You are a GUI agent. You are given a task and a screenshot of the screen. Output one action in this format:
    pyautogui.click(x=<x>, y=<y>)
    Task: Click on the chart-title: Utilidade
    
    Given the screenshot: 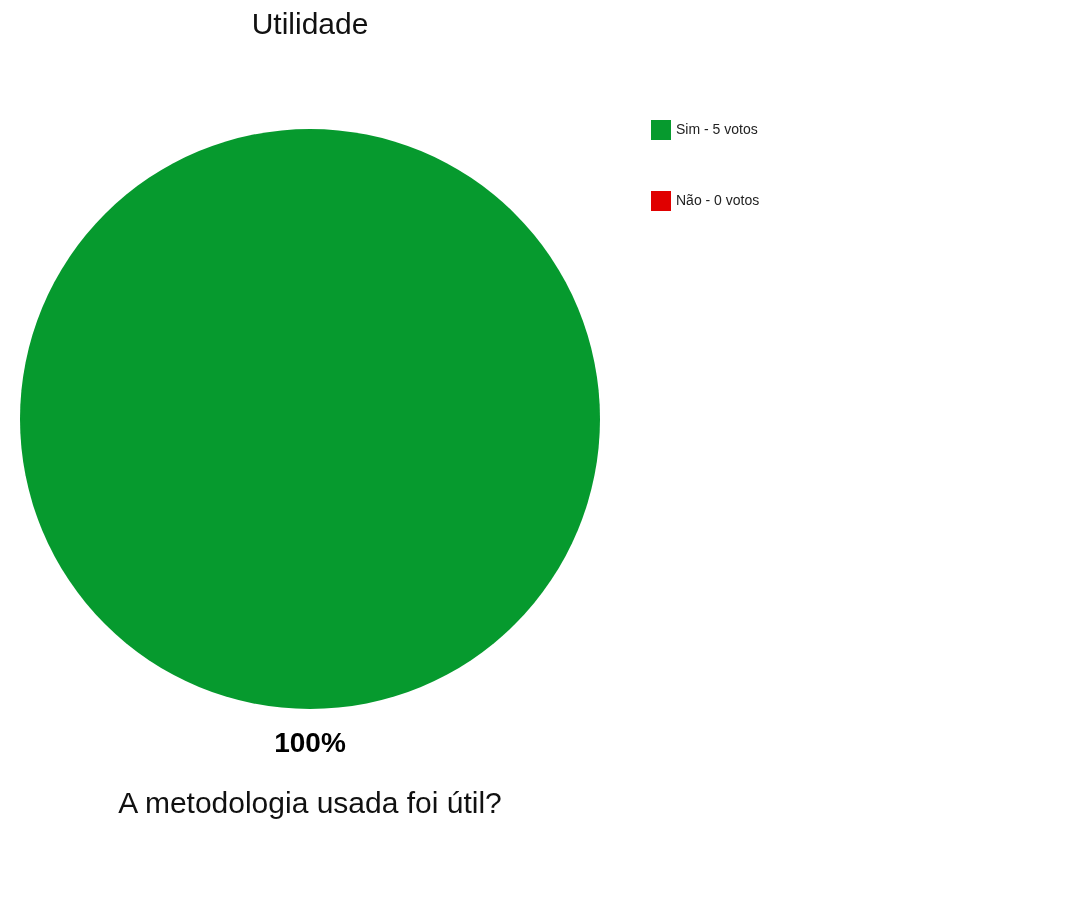 What is the action you would take?
    pyautogui.click(x=310, y=23)
    